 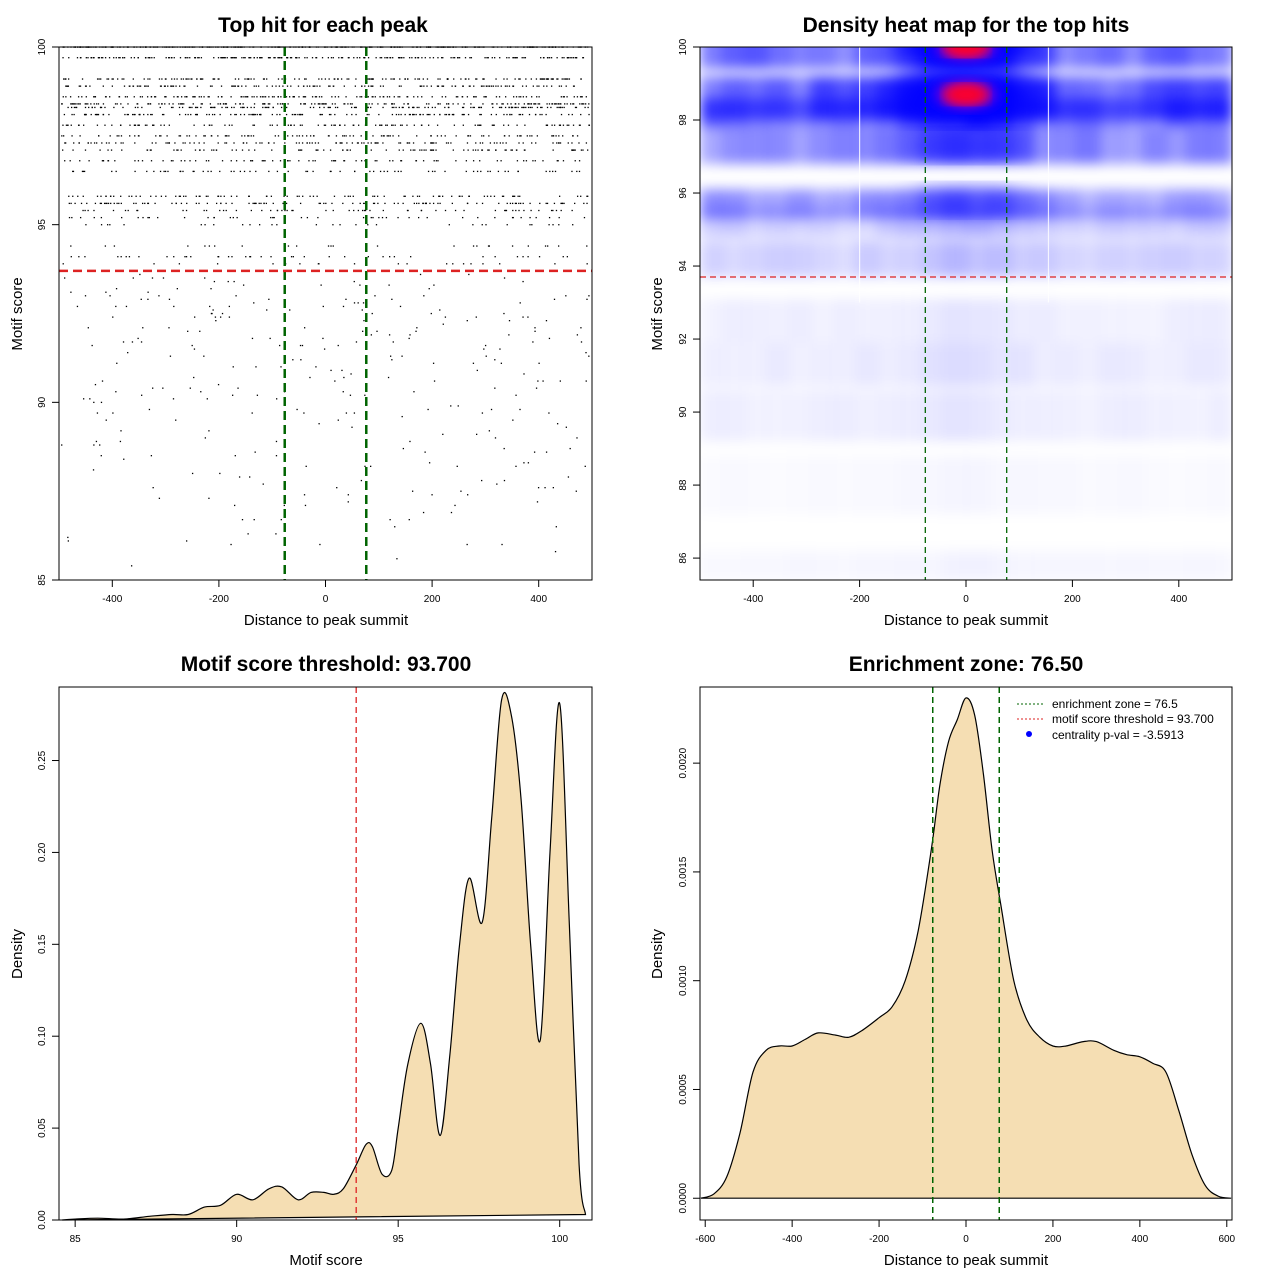 I want to click on heatmap-hotspots, so click(x=966, y=131).